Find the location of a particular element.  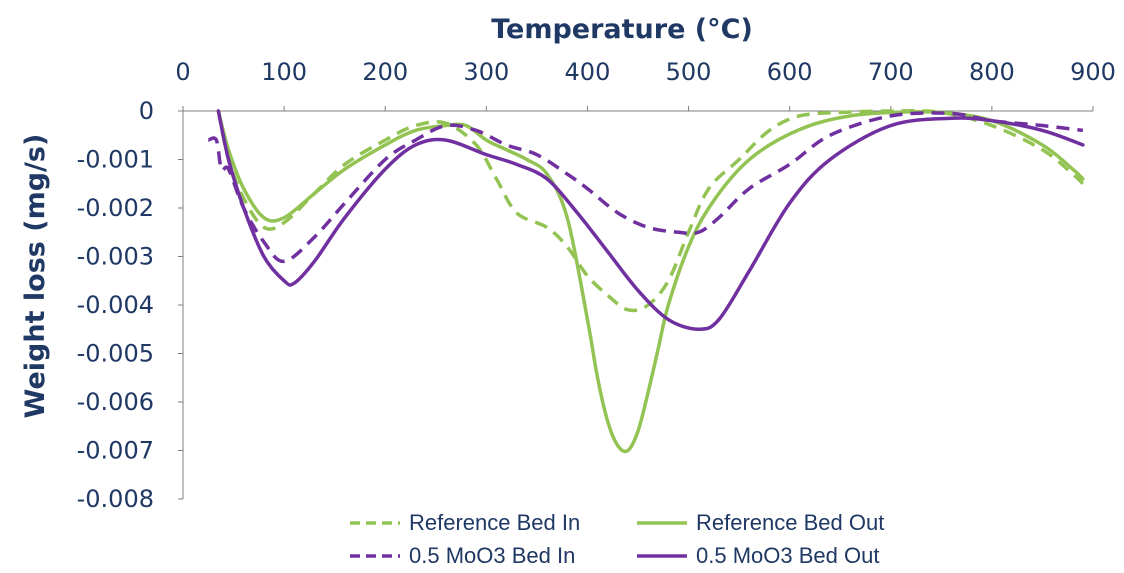

x-tick-label: 400 is located at coordinates (588, 72).